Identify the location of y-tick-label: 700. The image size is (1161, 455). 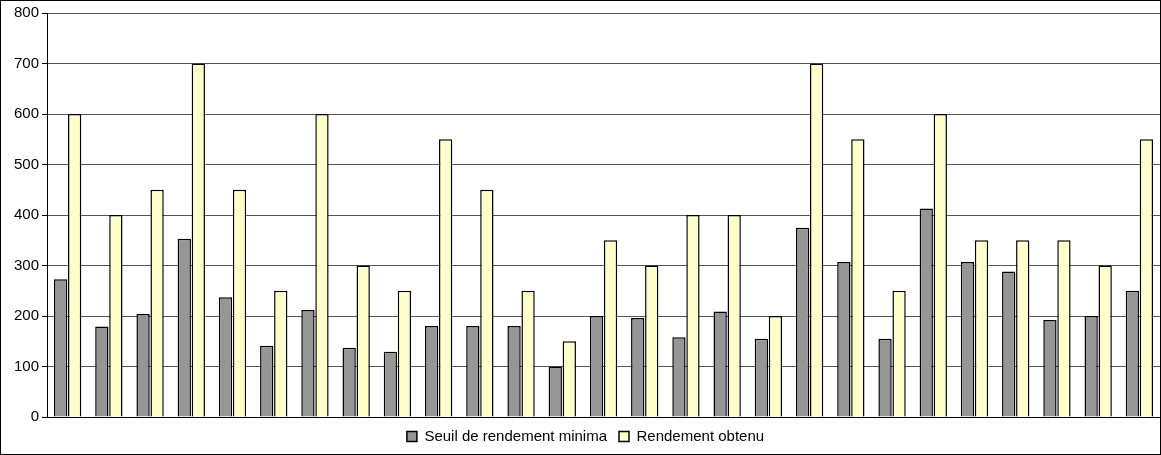
(27, 62).